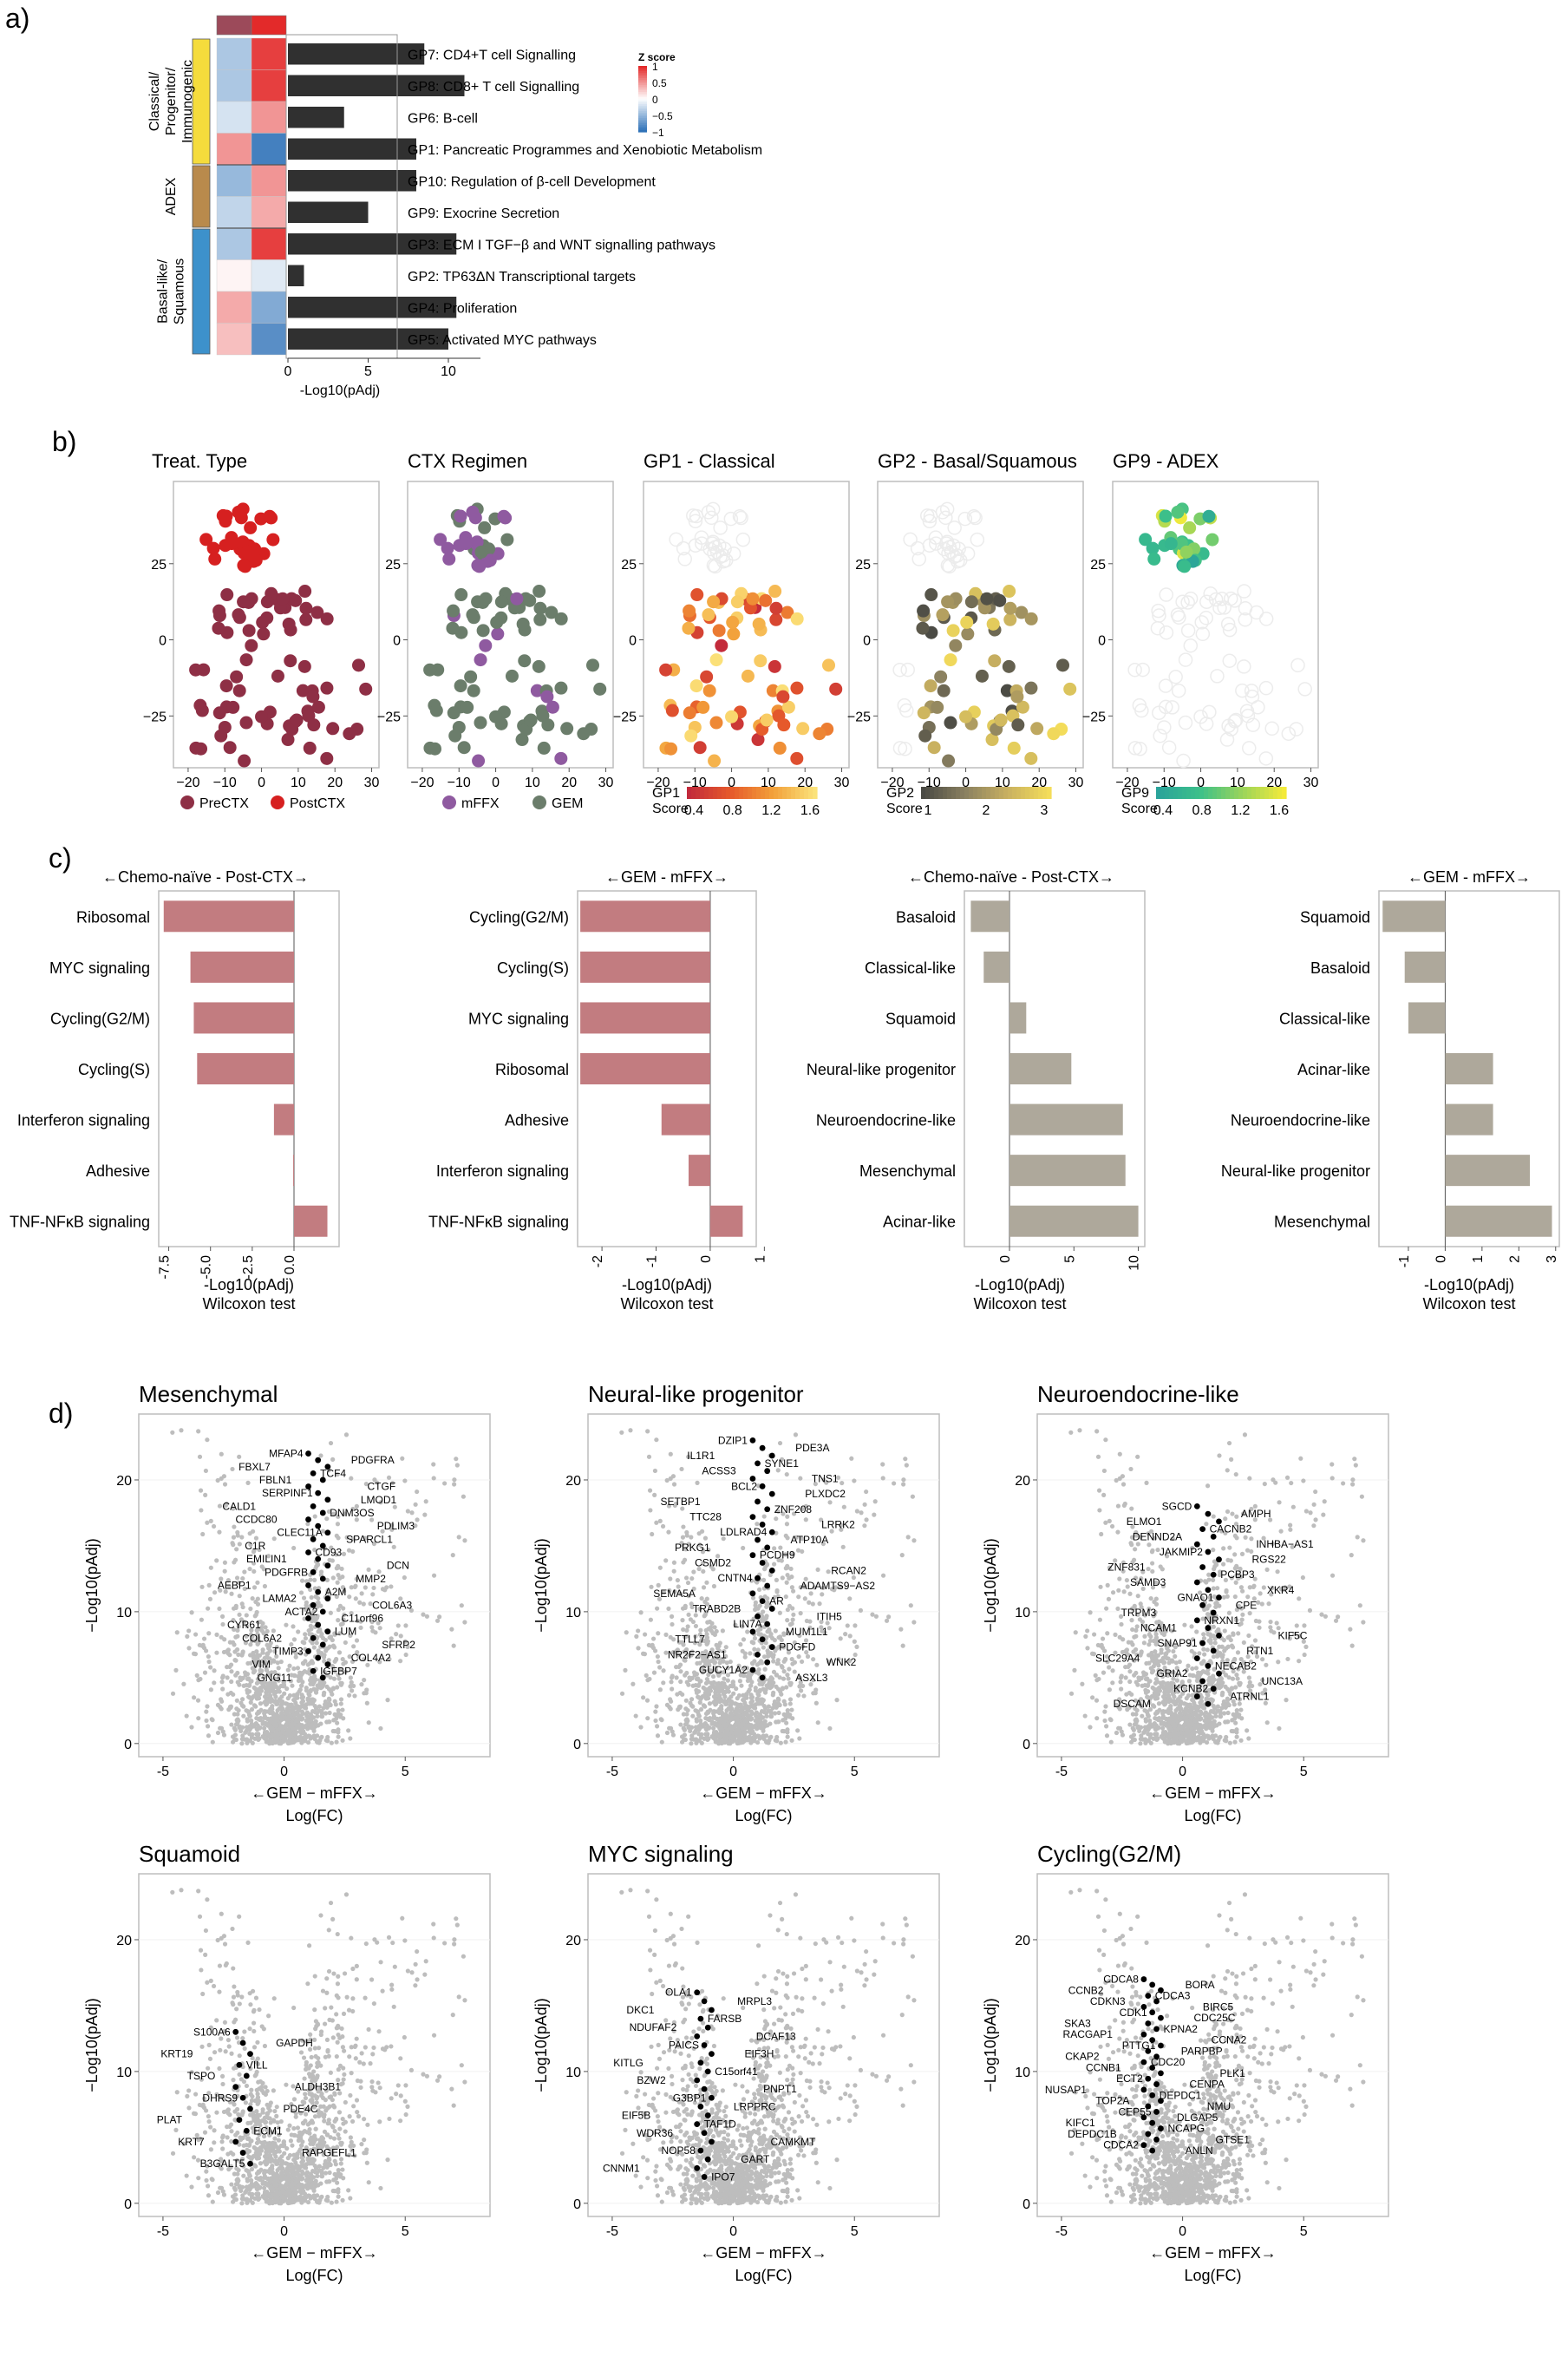 The height and width of the screenshot is (2357, 1568). I want to click on program-label: GP2: TP63ΔN Transcriptional targets, so click(522, 277).